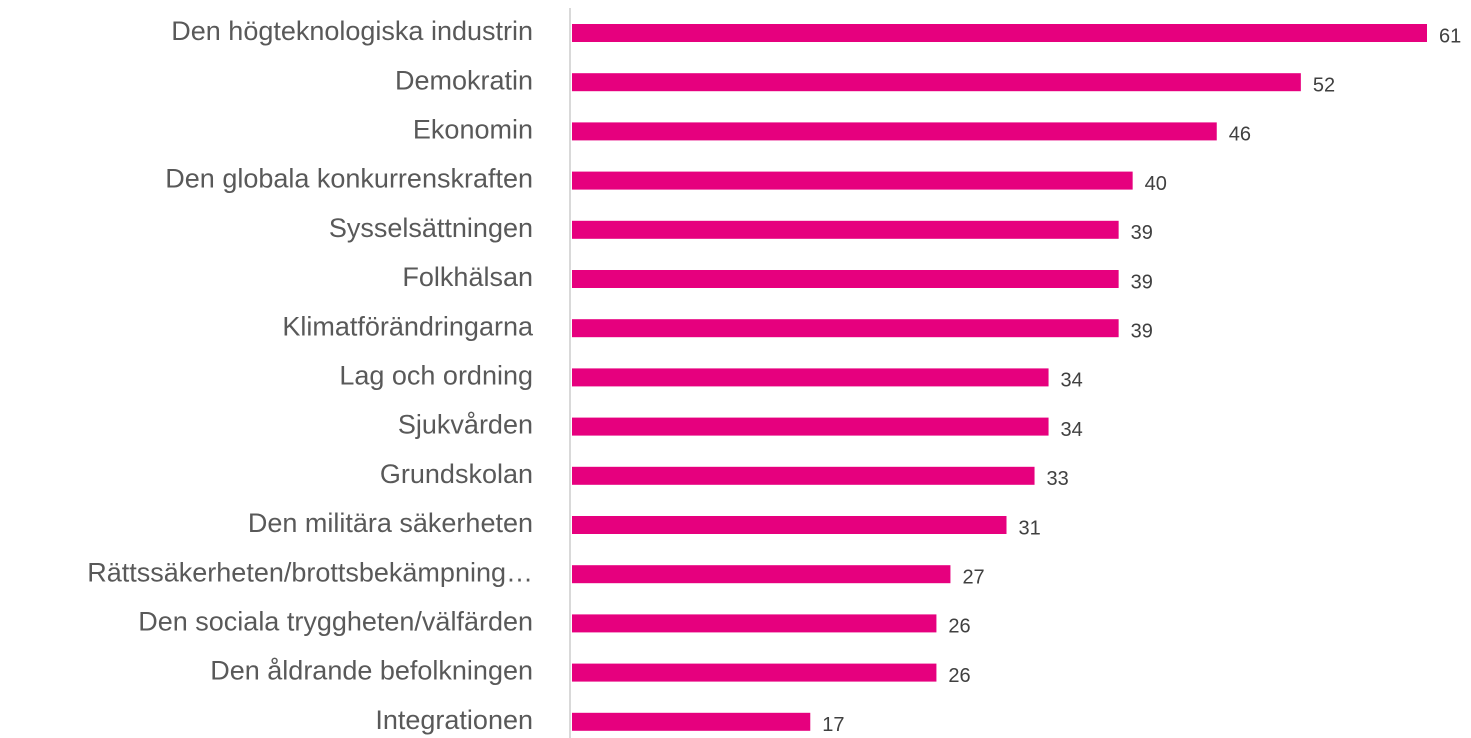  Describe the element at coordinates (1450, 36) in the screenshot. I see `value-label: 61` at that location.